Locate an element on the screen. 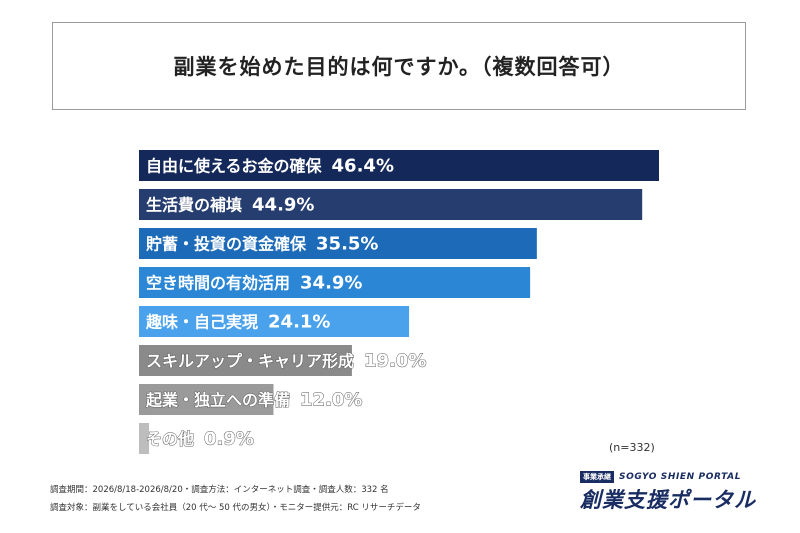 The width and height of the screenshot is (800, 533). value-label-6: 12.0% is located at coordinates (331, 400).